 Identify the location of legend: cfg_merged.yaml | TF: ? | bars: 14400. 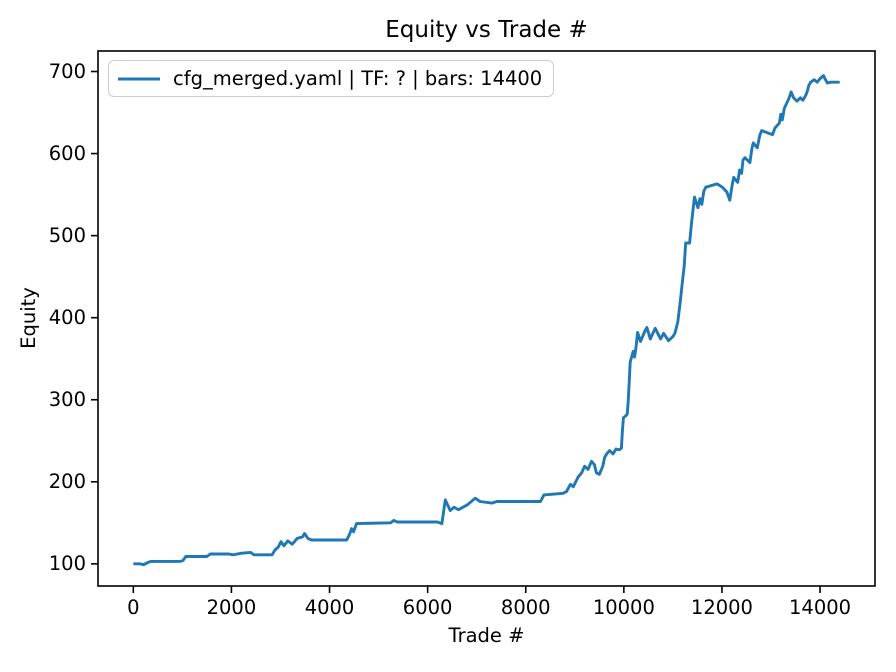
(331, 78).